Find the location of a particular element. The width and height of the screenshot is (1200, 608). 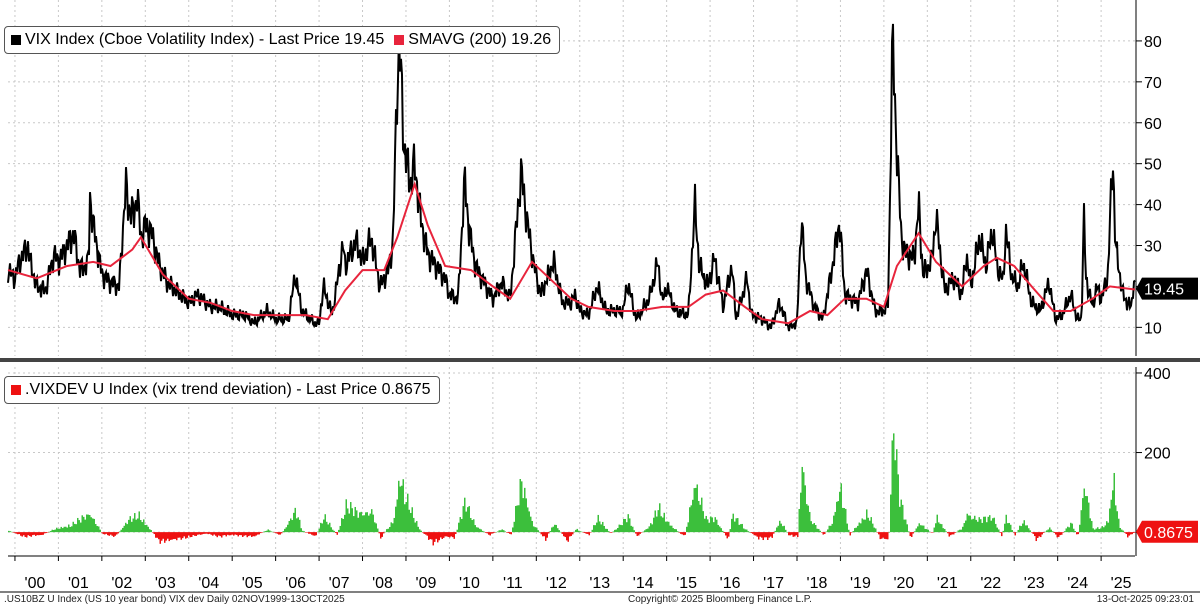

x-tick-label: '14 is located at coordinates (643, 583).